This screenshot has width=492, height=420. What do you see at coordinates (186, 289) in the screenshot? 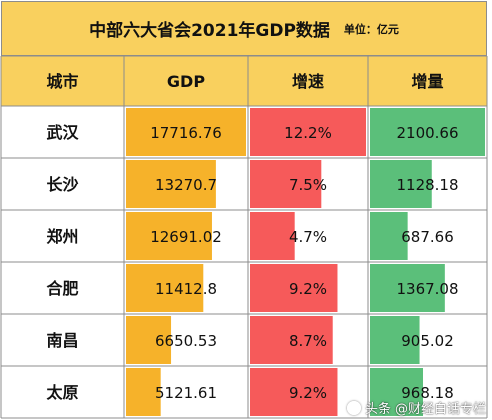
I see `gdp-value: 11412.8` at bounding box center [186, 289].